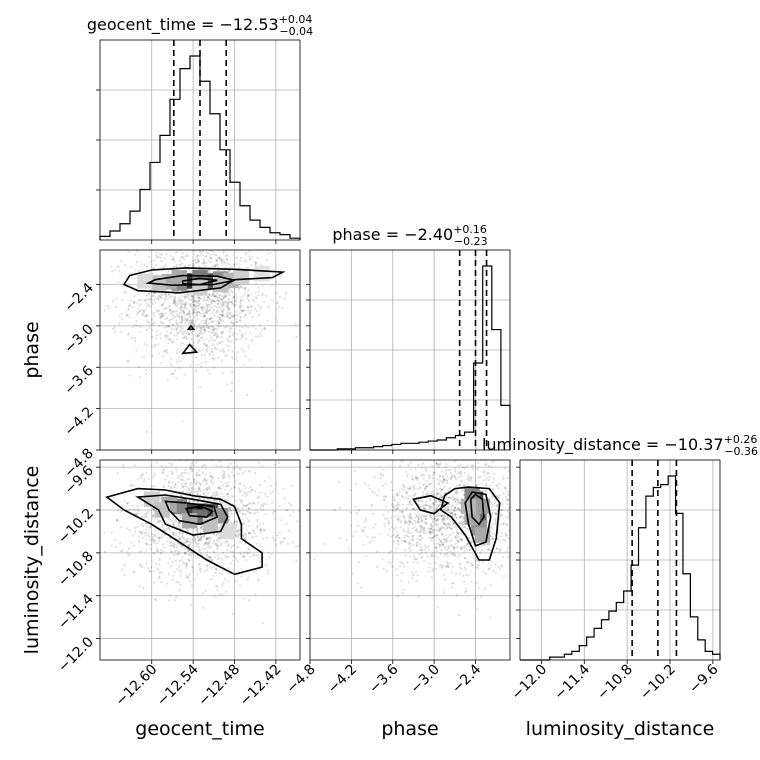 The height and width of the screenshot is (760, 760). I want to click on x-tick-label: −12.42, so click(261, 686).